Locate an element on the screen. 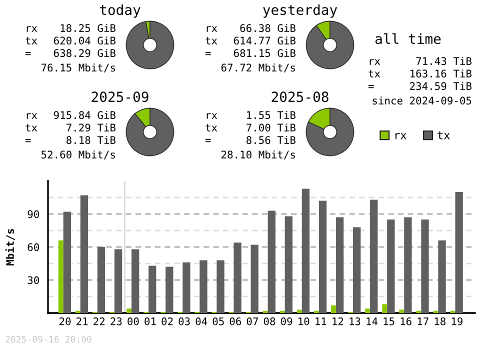 This screenshot has width=500, height=348. x-tick-label: 19 is located at coordinates (457, 321).